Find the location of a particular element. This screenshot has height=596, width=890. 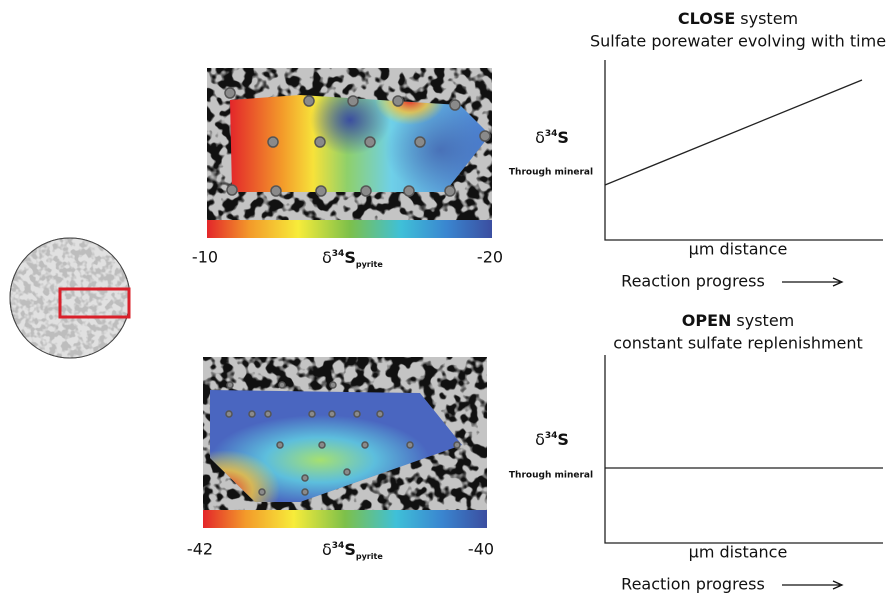

scale-max: -40 is located at coordinates (481, 549).